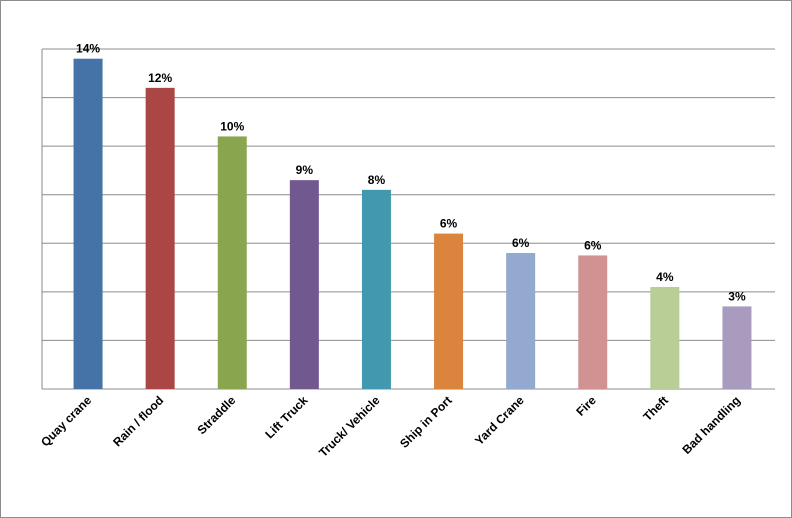 The height and width of the screenshot is (518, 792). What do you see at coordinates (665, 277) in the screenshot?
I see `data-label: 4%` at bounding box center [665, 277].